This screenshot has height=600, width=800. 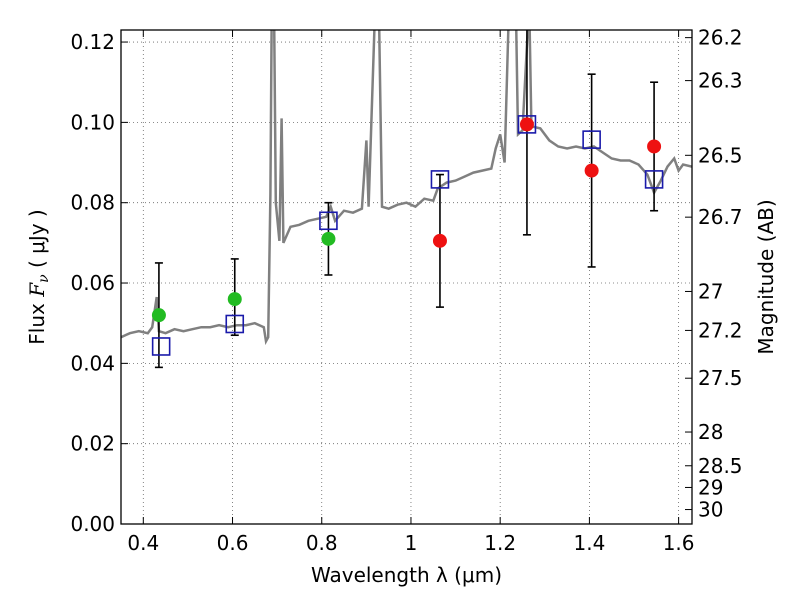 I want to click on x-tick-label: 1.2, so click(x=500, y=543).